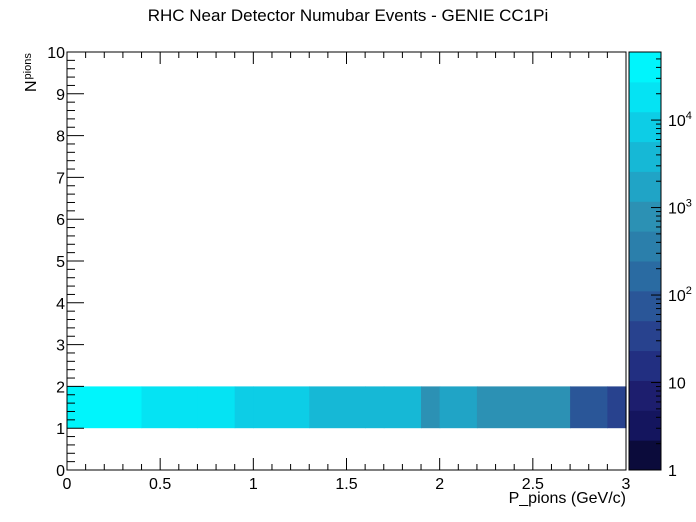  Describe the element at coordinates (67, 484) in the screenshot. I see `x-tick-label: 0` at that location.